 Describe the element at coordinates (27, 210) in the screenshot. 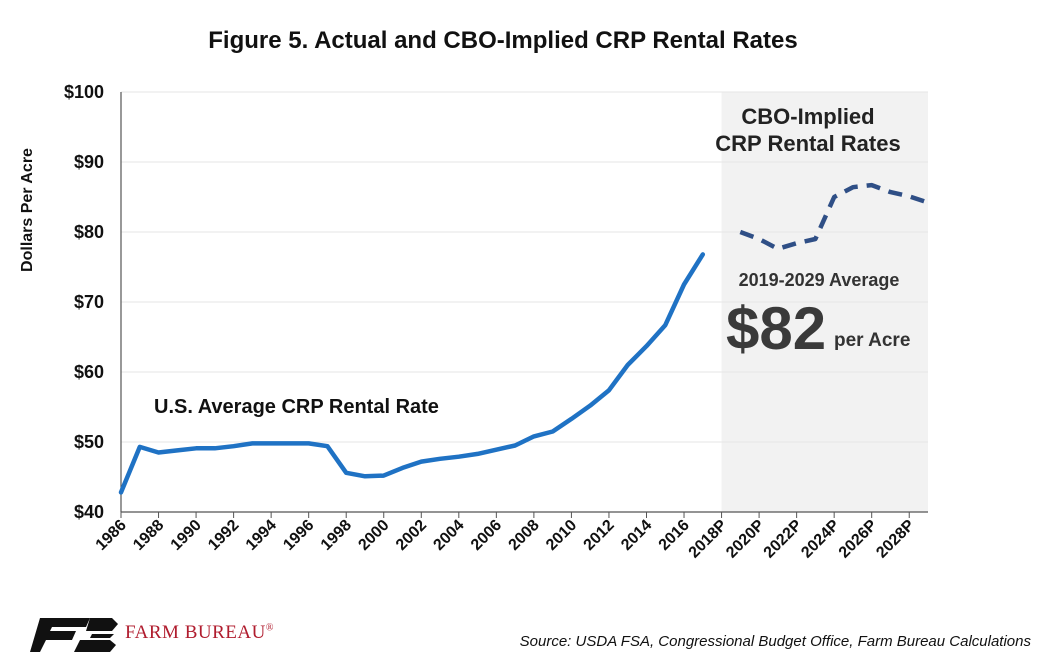

I see `y-axis-label: Dollars Per Acre` at that location.